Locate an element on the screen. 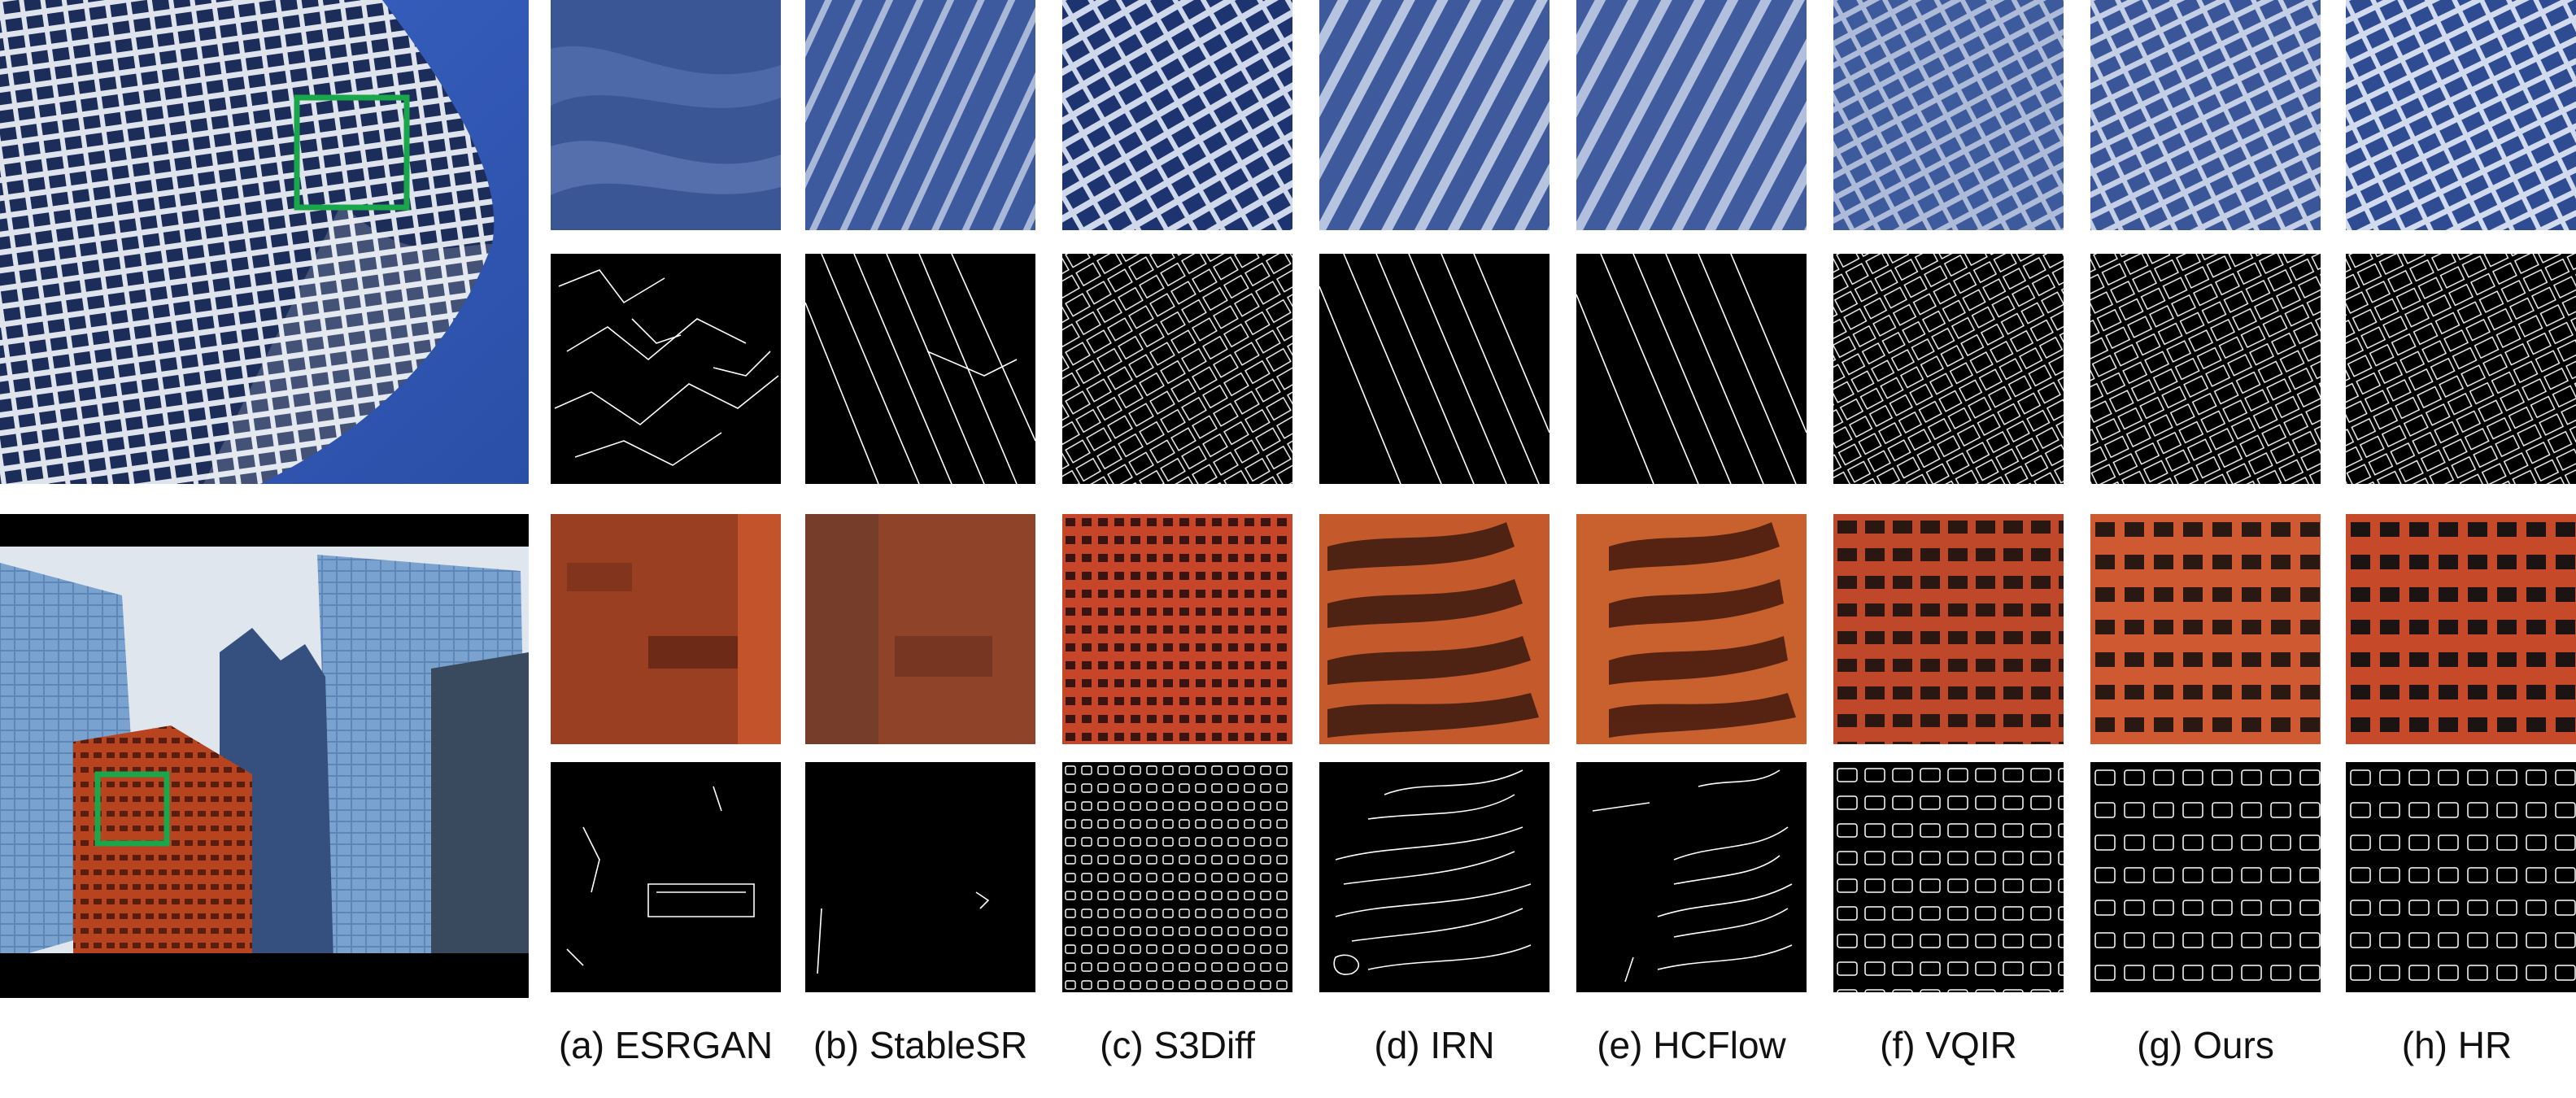 This screenshot has height=1098, width=2576. caption-stablesr: (b) StableSR is located at coordinates (920, 1045).